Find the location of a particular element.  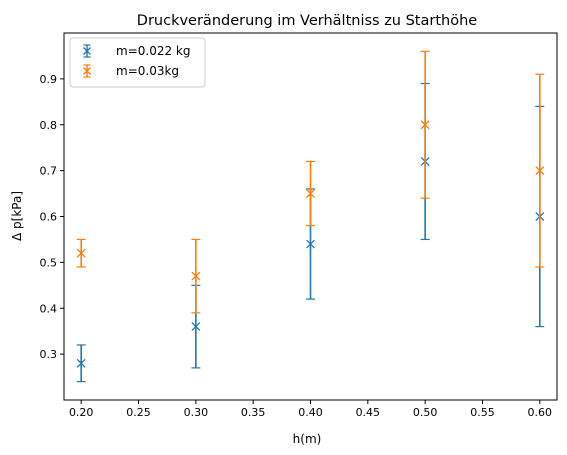

legend-item: m=0.022 kg is located at coordinates (136, 51).